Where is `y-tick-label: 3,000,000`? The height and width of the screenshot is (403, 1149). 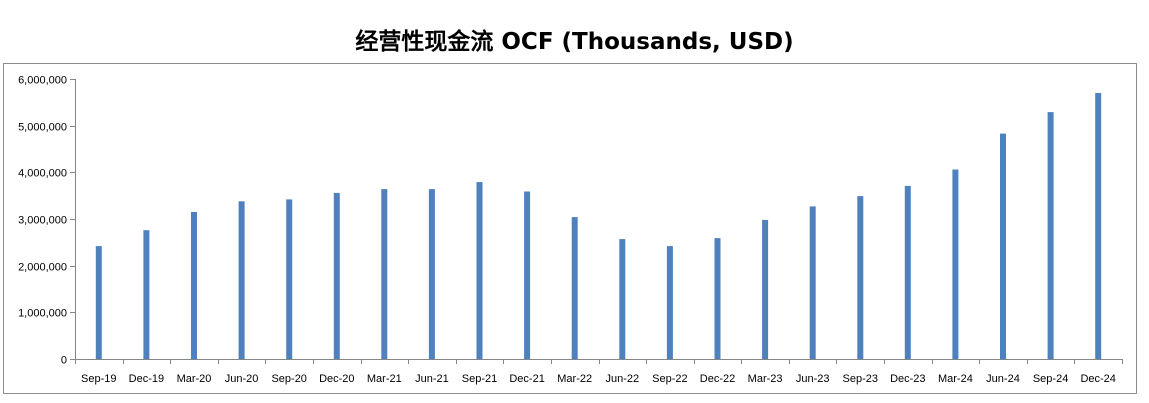 y-tick-label: 3,000,000 is located at coordinates (42, 221).